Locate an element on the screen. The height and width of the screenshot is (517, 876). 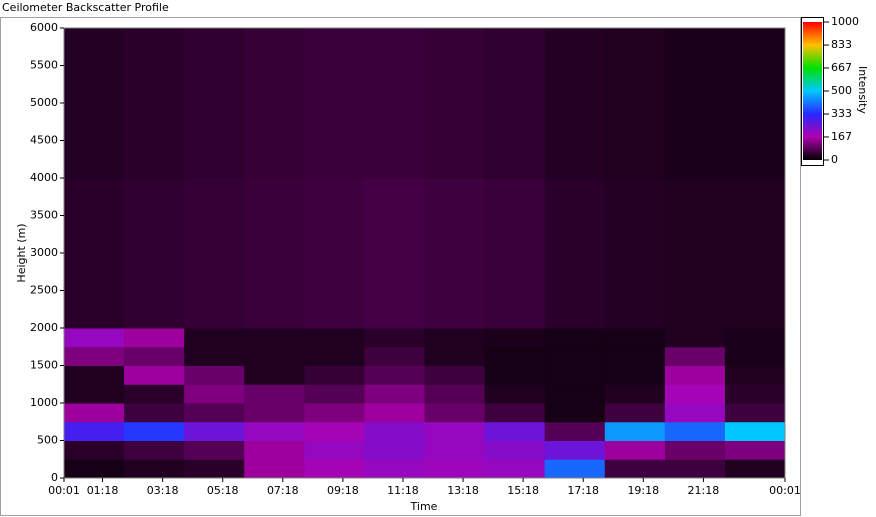
y-tick-label: 5500 is located at coordinates (44, 65).